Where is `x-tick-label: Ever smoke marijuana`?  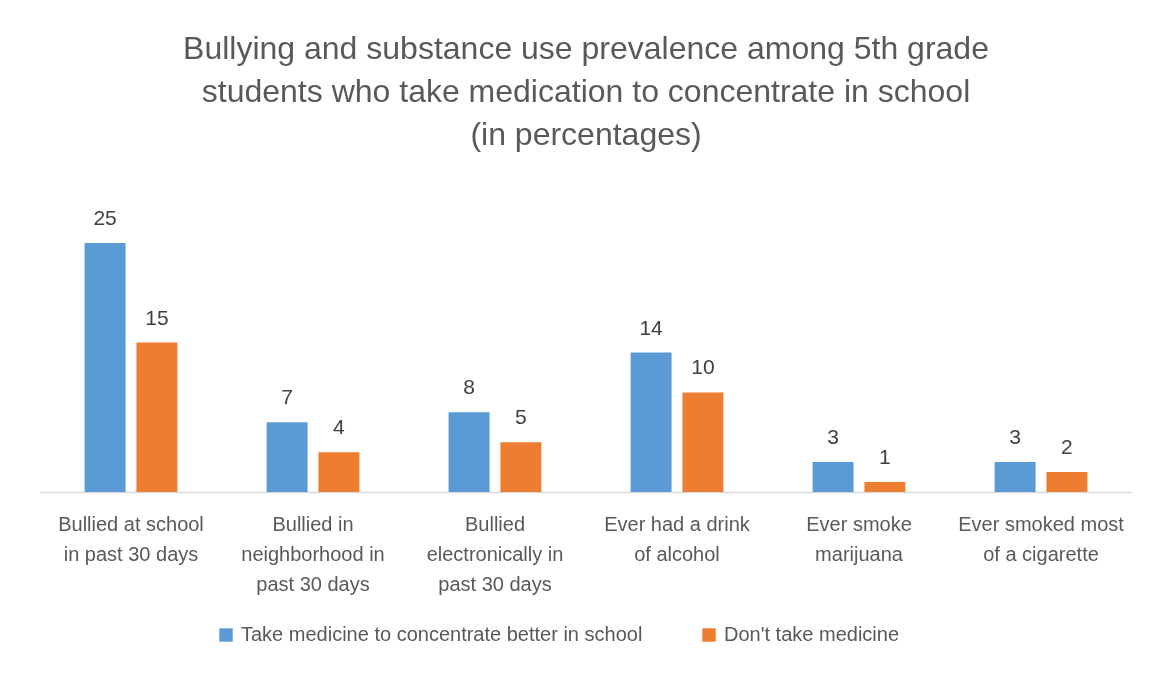
x-tick-label: Ever smoke marijuana is located at coordinates (859, 538).